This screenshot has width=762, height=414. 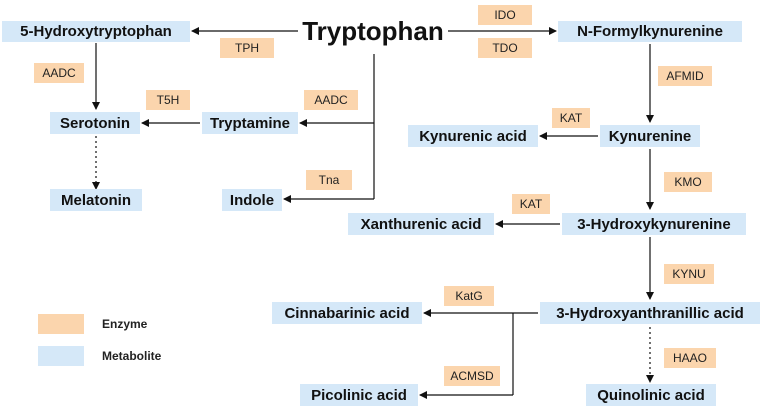 What do you see at coordinates (505, 48) in the screenshot?
I see `enzyme-tdo: TDO` at bounding box center [505, 48].